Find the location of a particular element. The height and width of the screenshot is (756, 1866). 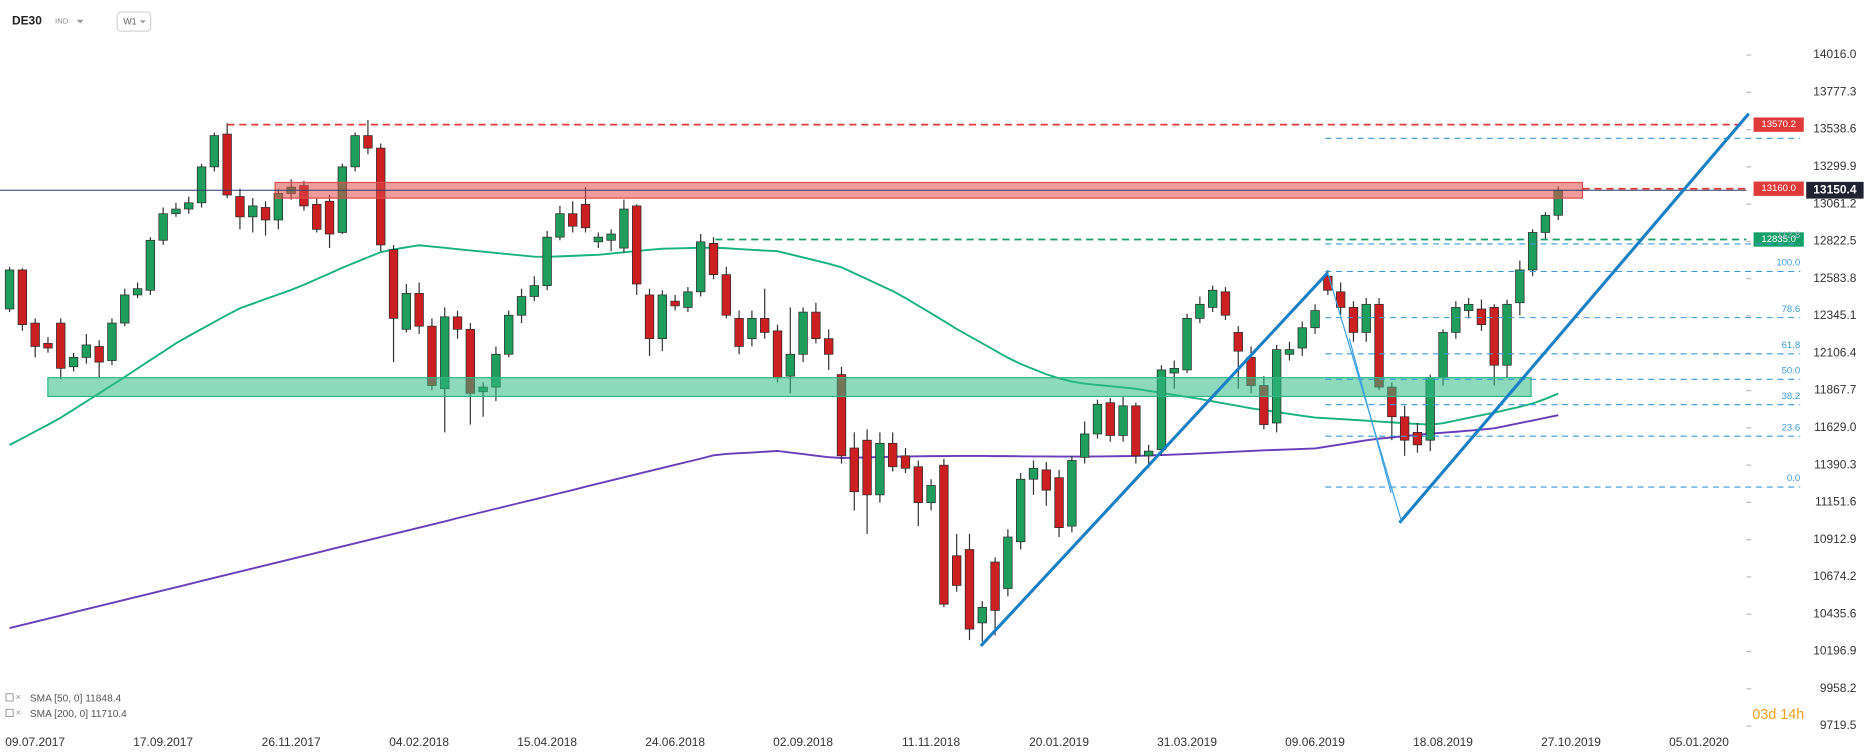

y-tick-label: 9719.5 is located at coordinates (1838, 725).